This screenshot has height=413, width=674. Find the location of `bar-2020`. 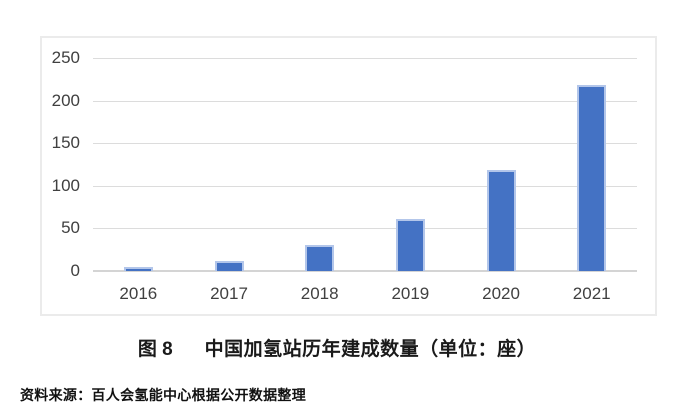

bar-2020 is located at coordinates (501, 220).